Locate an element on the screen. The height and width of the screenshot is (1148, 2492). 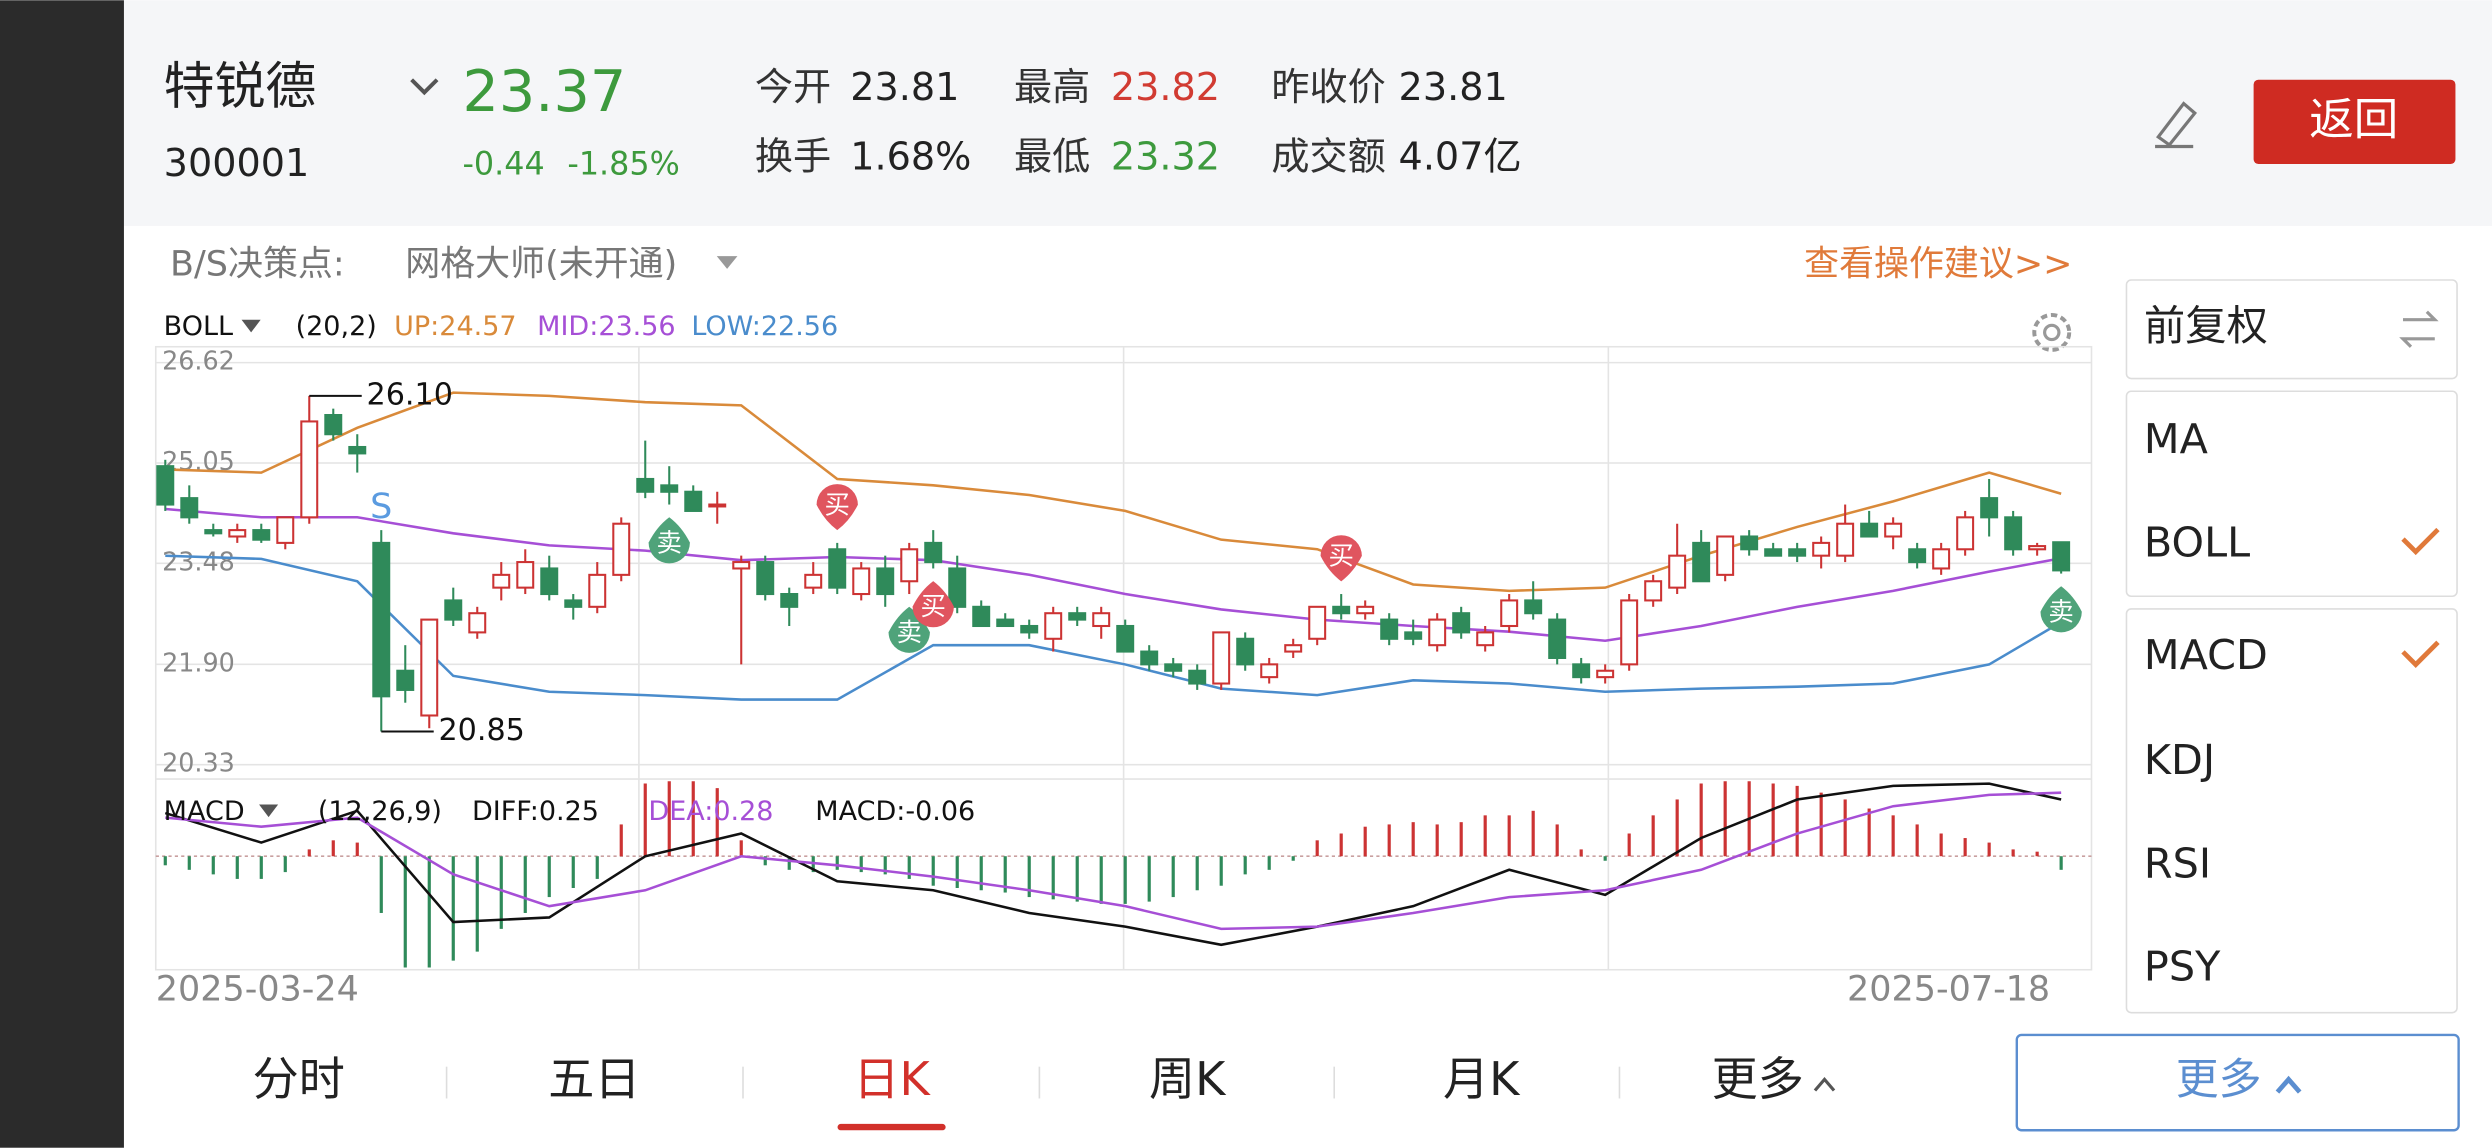
caret is located at coordinates (2288, 1084).